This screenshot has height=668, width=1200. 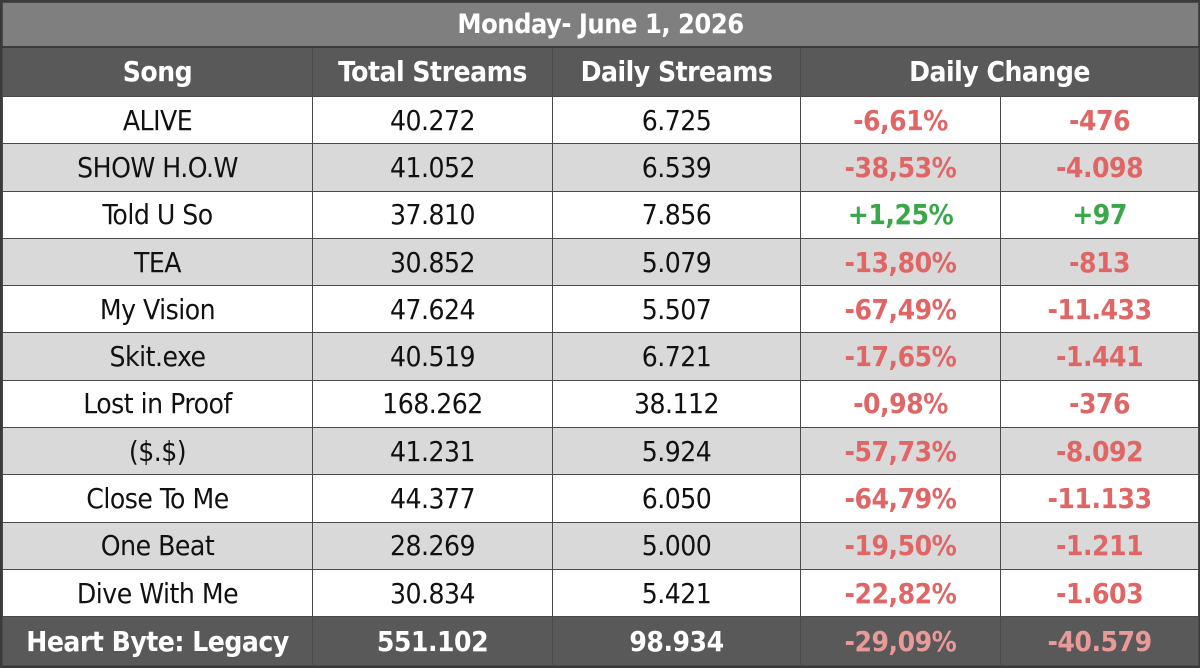 What do you see at coordinates (676, 309) in the screenshot?
I see `daily-streams-cell: 5.507` at bounding box center [676, 309].